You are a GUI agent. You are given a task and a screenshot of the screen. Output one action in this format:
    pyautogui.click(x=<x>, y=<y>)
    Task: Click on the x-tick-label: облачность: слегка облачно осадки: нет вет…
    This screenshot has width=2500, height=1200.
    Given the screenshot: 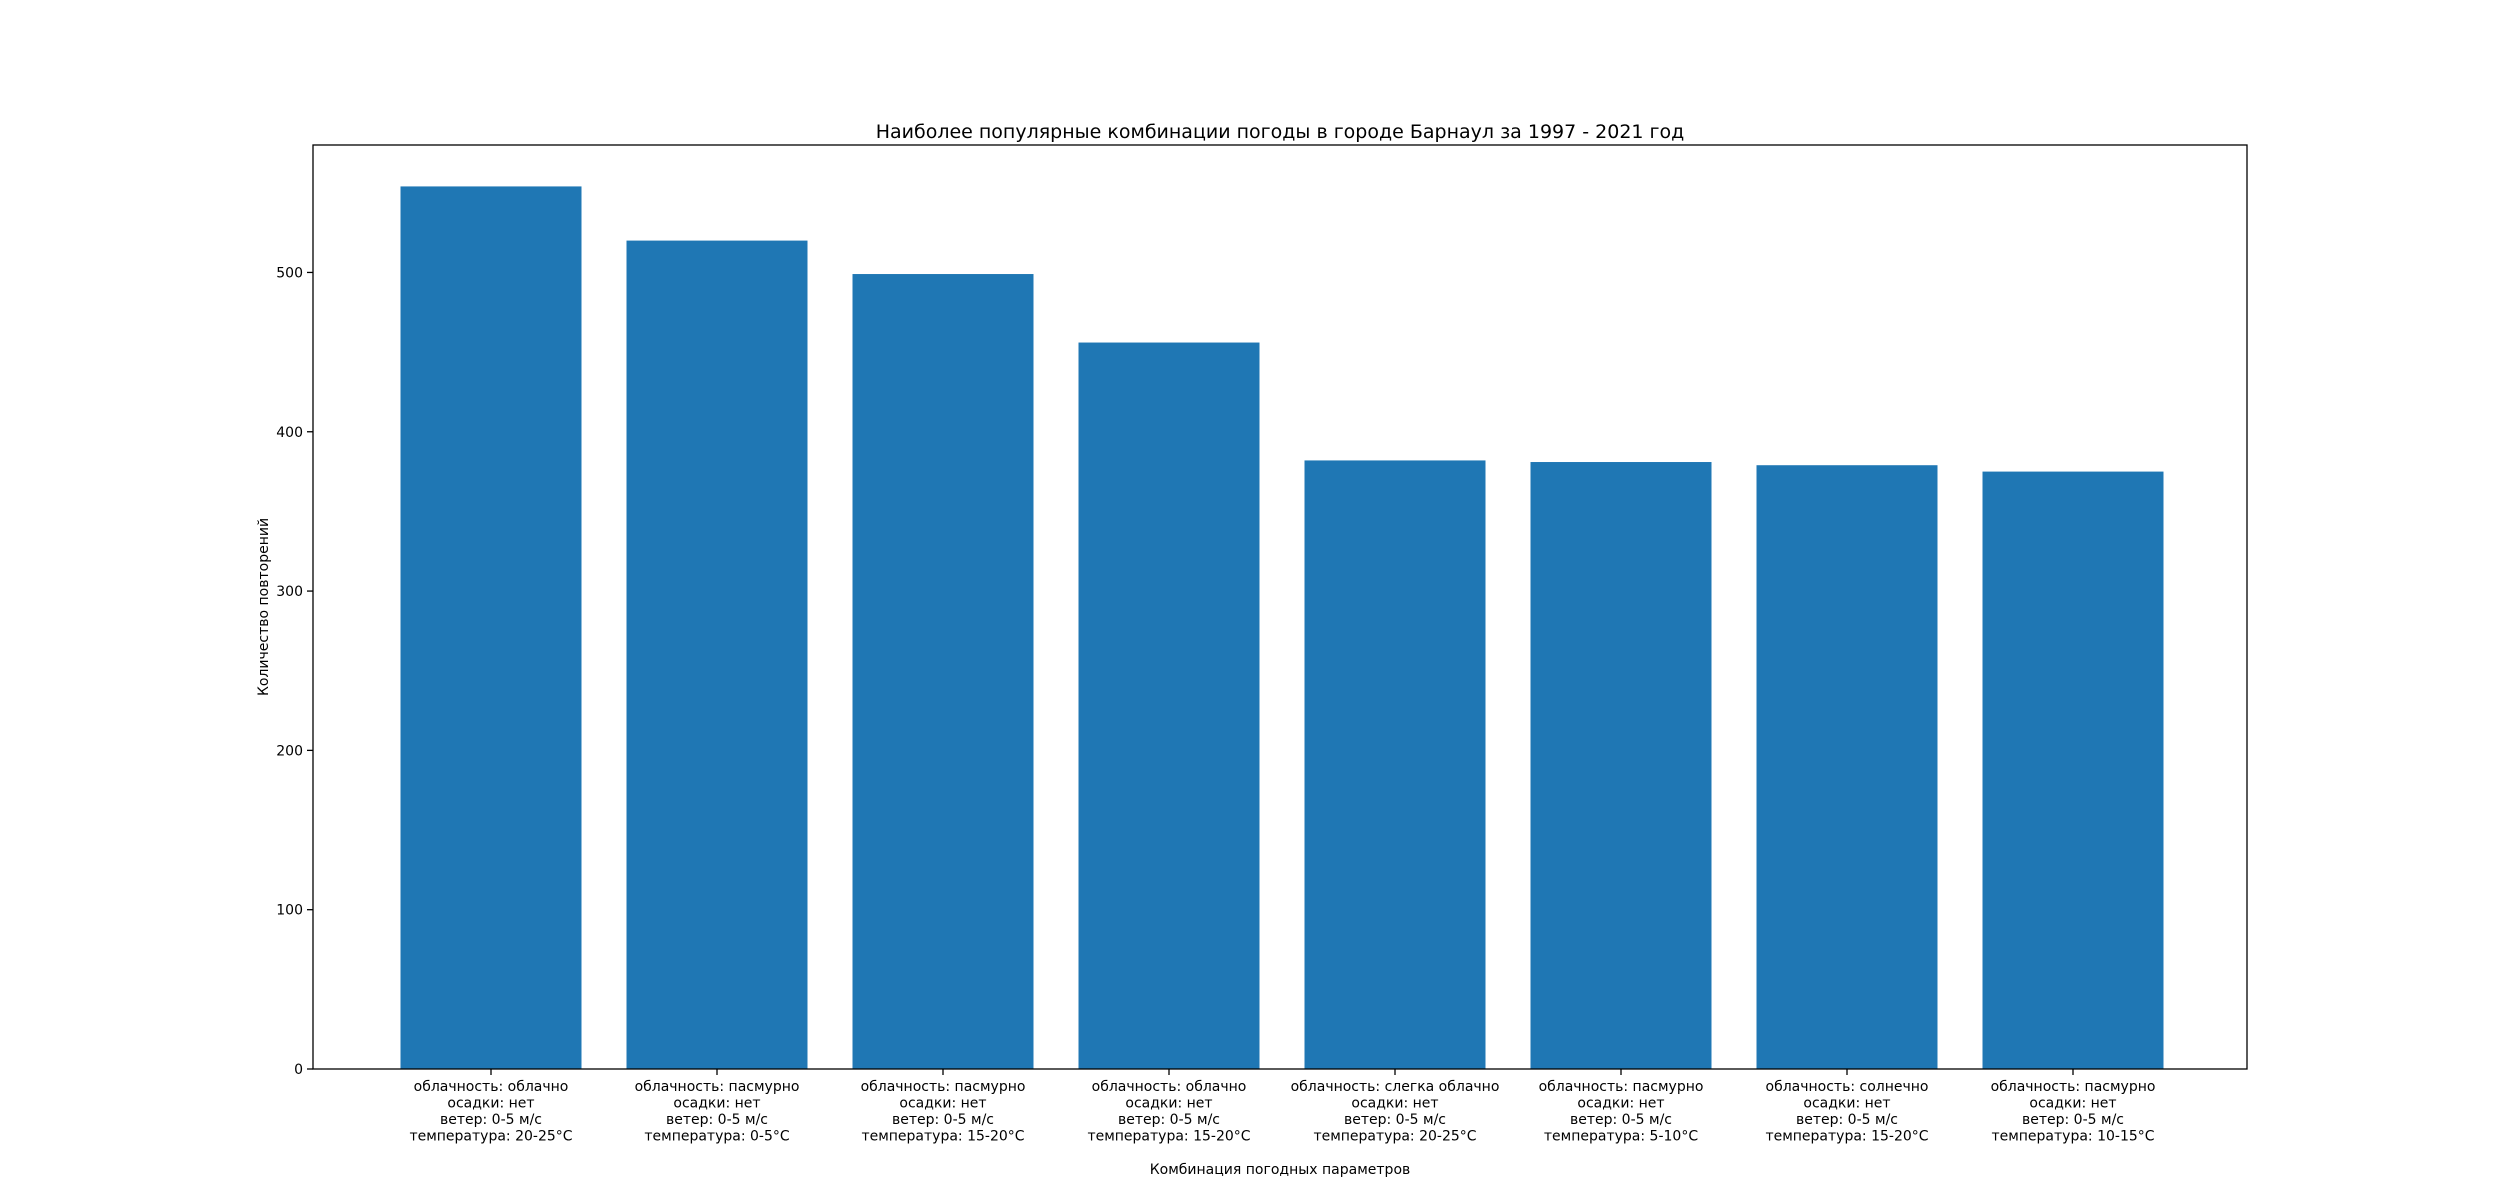 What is the action you would take?
    pyautogui.click(x=1395, y=1112)
    